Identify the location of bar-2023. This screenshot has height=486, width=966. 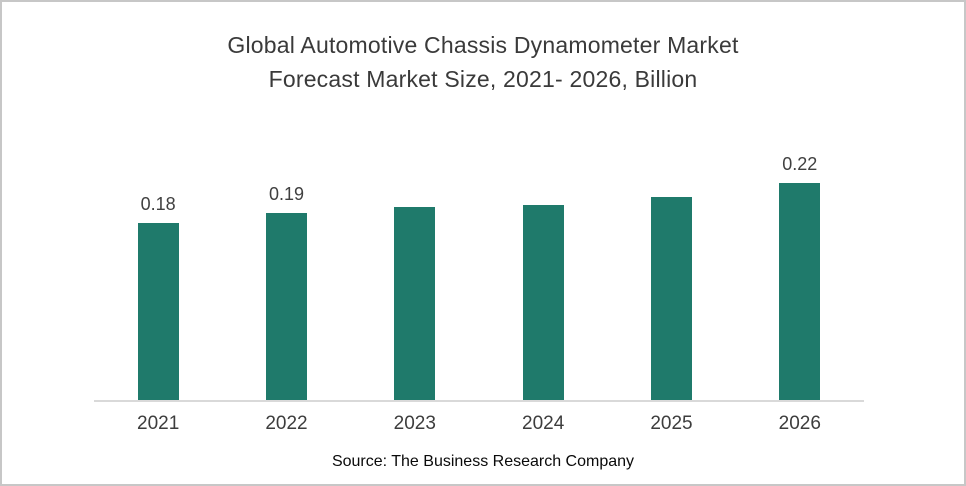
(415, 303).